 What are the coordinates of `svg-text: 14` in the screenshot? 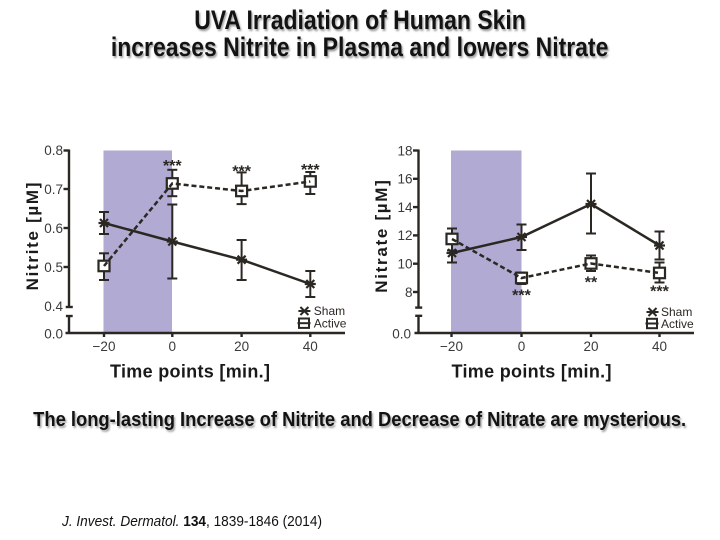 It's located at (405, 207).